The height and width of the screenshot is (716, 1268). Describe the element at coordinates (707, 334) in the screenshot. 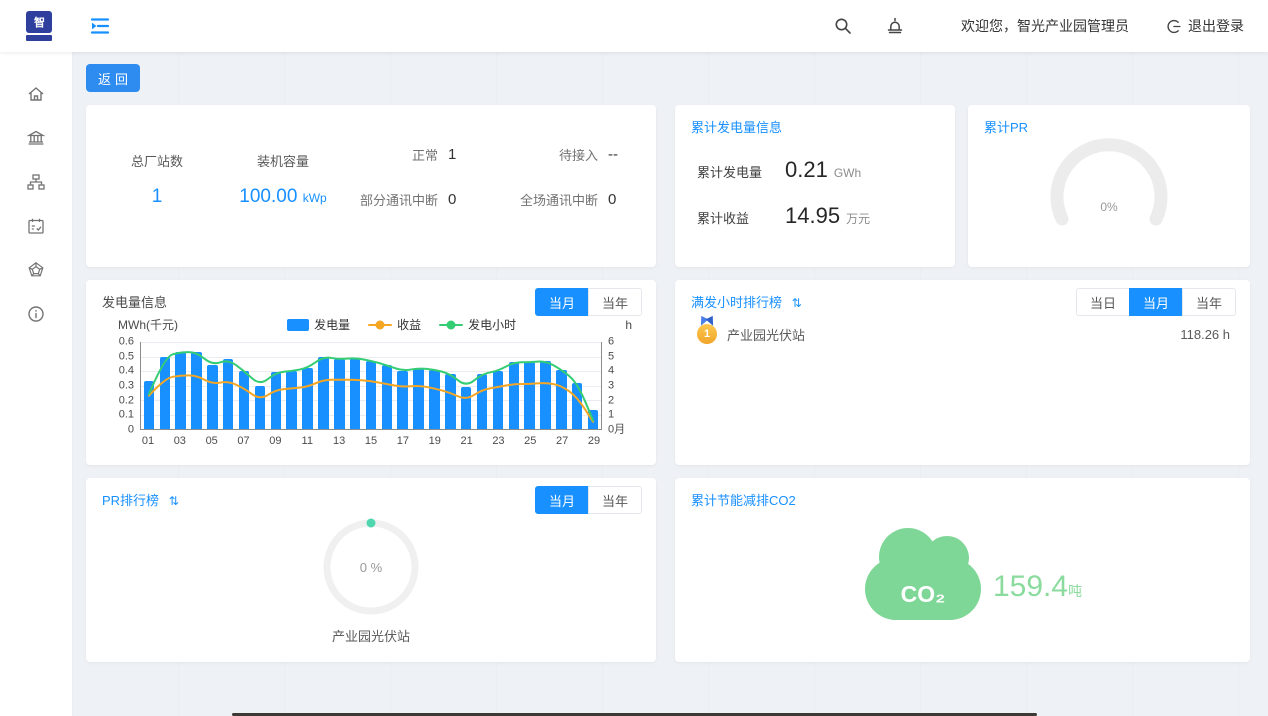

I see `rank-1-medal-icon: 1` at that location.